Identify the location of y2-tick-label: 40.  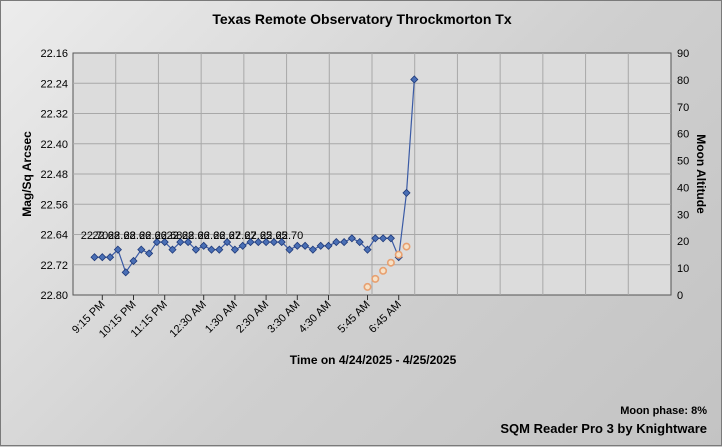
(683, 188).